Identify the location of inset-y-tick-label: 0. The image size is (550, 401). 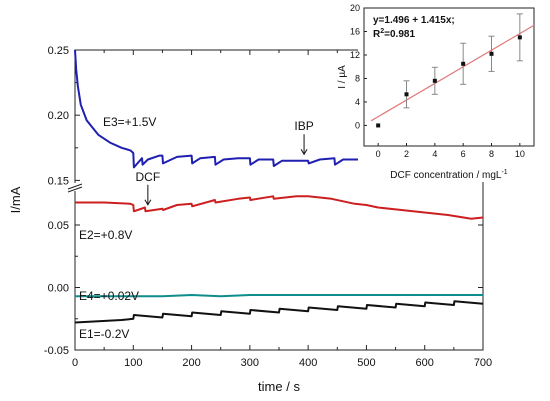
(357, 125).